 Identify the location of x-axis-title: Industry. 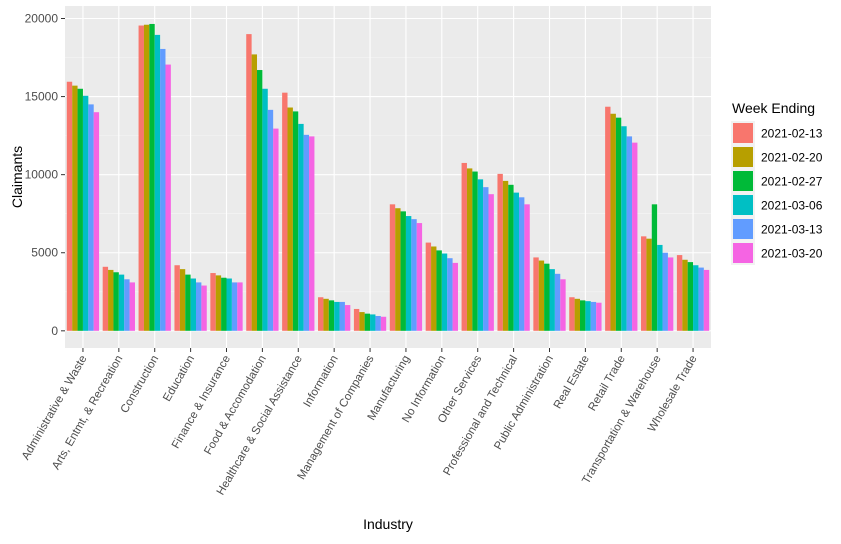
(388, 524).